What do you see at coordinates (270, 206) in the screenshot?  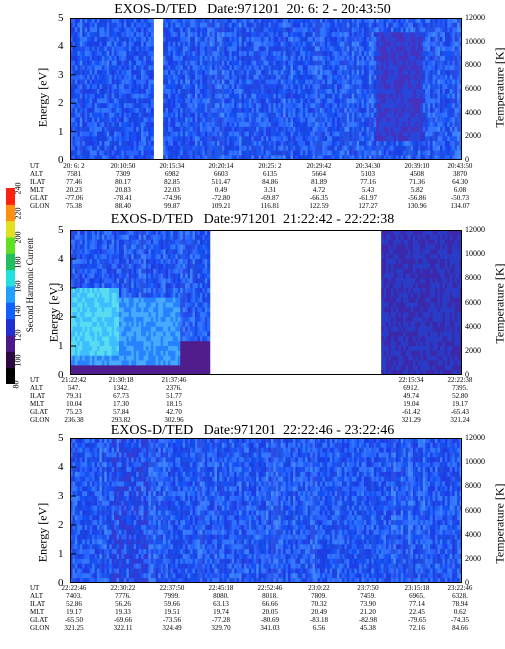 I see `orbit-value: 116.81` at bounding box center [270, 206].